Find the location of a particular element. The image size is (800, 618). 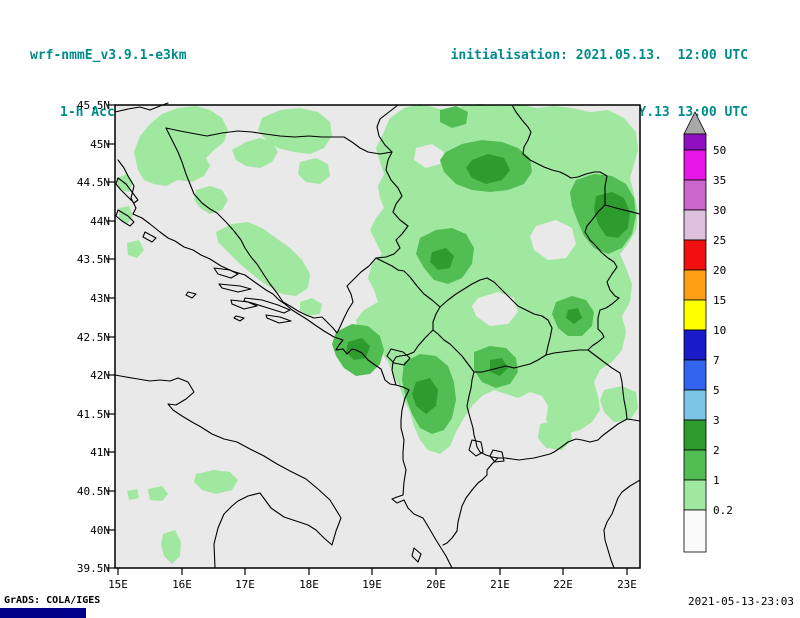

precip-layer-dark is located at coordinates (488, 284).